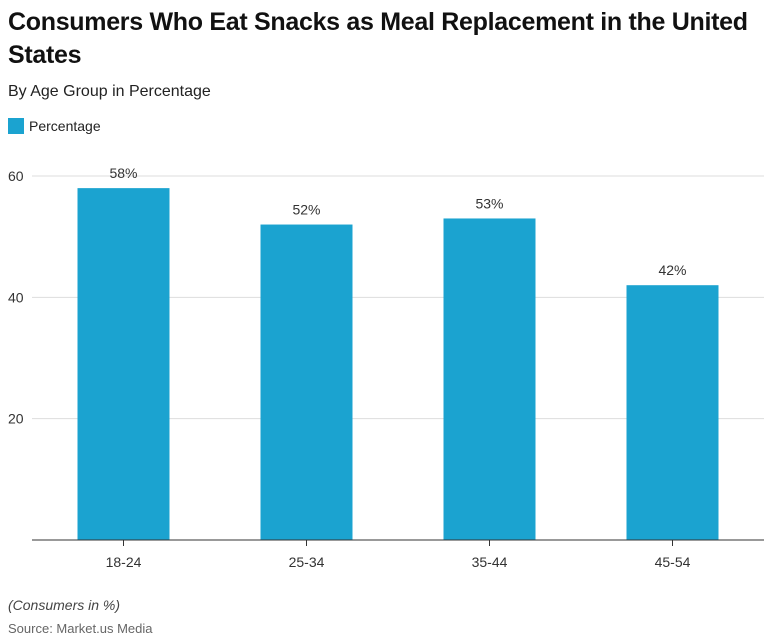 The image size is (768, 642). What do you see at coordinates (109, 91) in the screenshot?
I see `chart-subtitle: By Age Group in Percentage` at bounding box center [109, 91].